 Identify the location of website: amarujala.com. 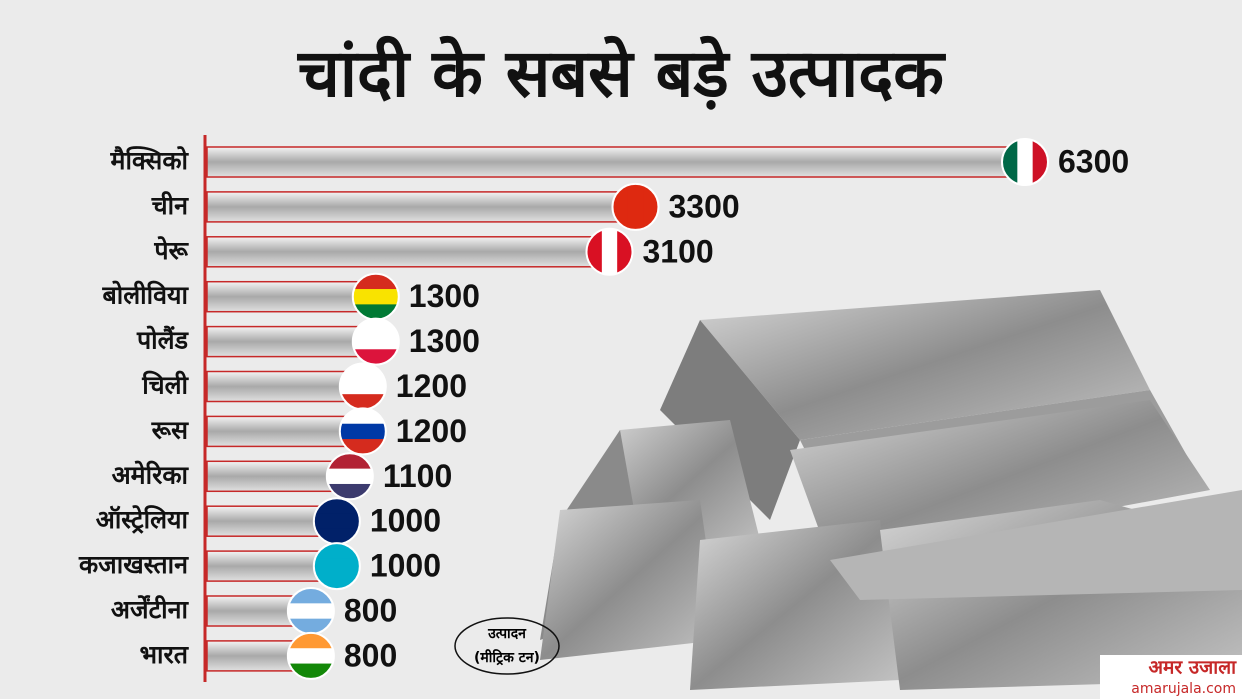
(1183, 689).